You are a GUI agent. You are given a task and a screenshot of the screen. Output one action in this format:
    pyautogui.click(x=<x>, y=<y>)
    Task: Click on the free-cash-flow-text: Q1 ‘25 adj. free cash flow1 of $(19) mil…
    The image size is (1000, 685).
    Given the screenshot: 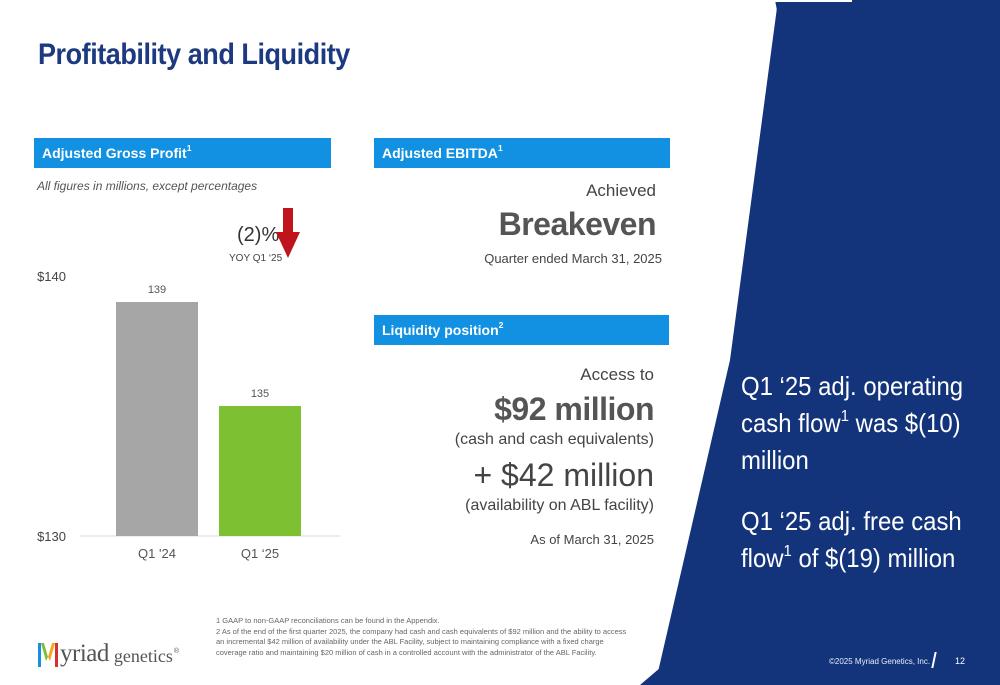 What is the action you would take?
    pyautogui.click(x=853, y=540)
    